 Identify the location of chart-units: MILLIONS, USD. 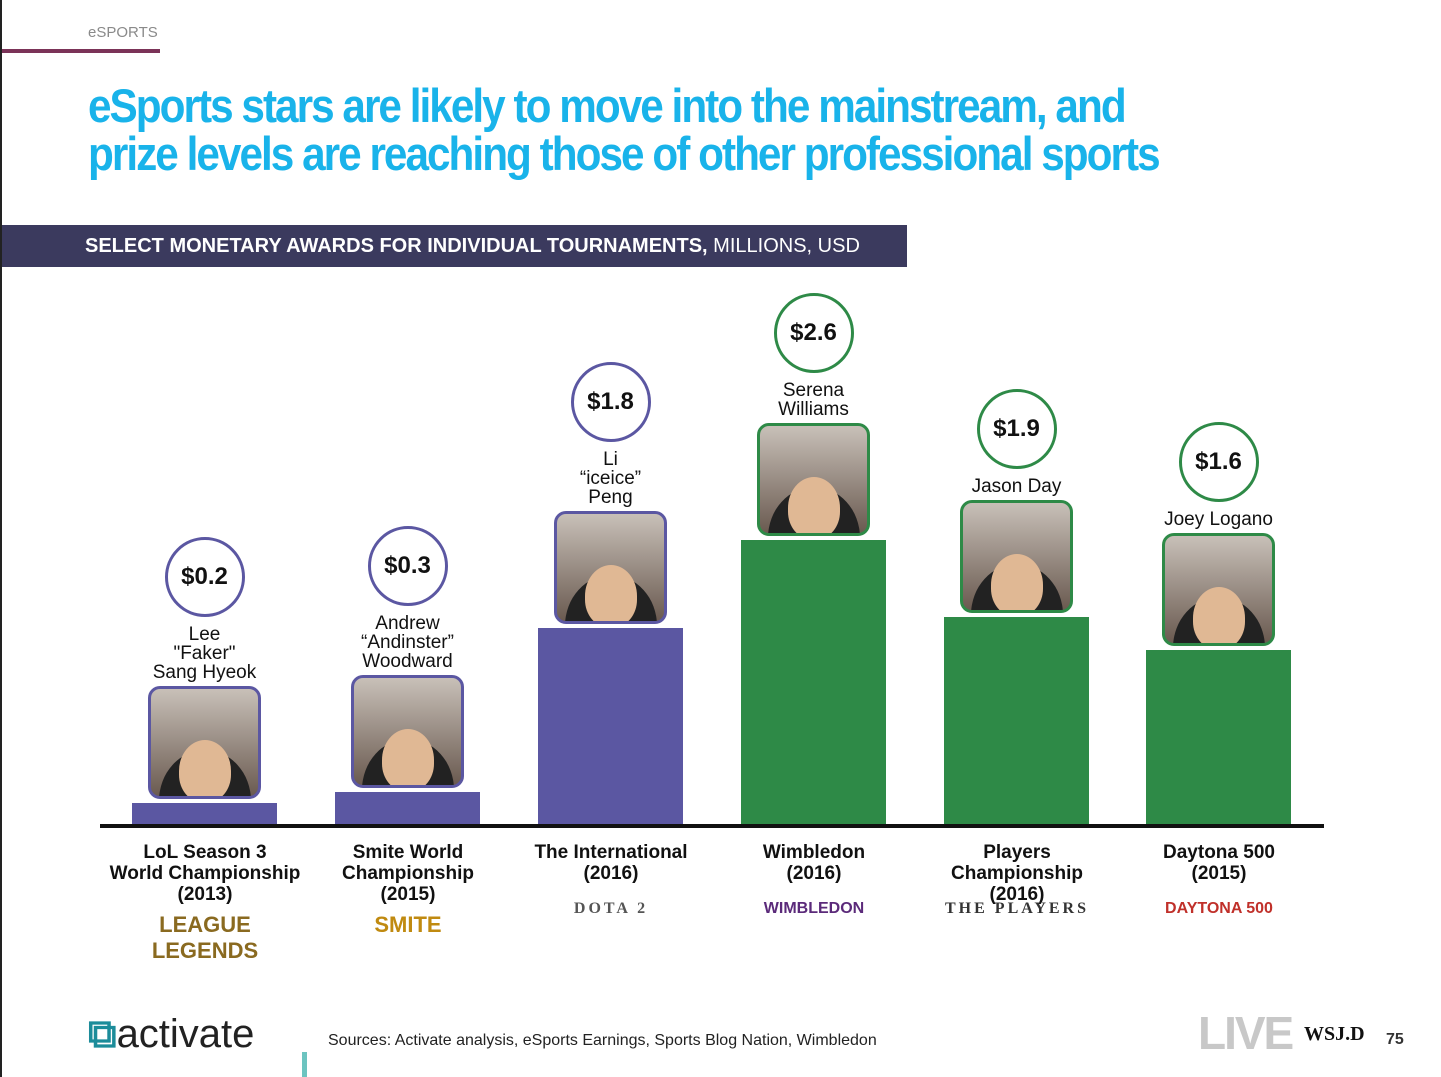
(783, 246).